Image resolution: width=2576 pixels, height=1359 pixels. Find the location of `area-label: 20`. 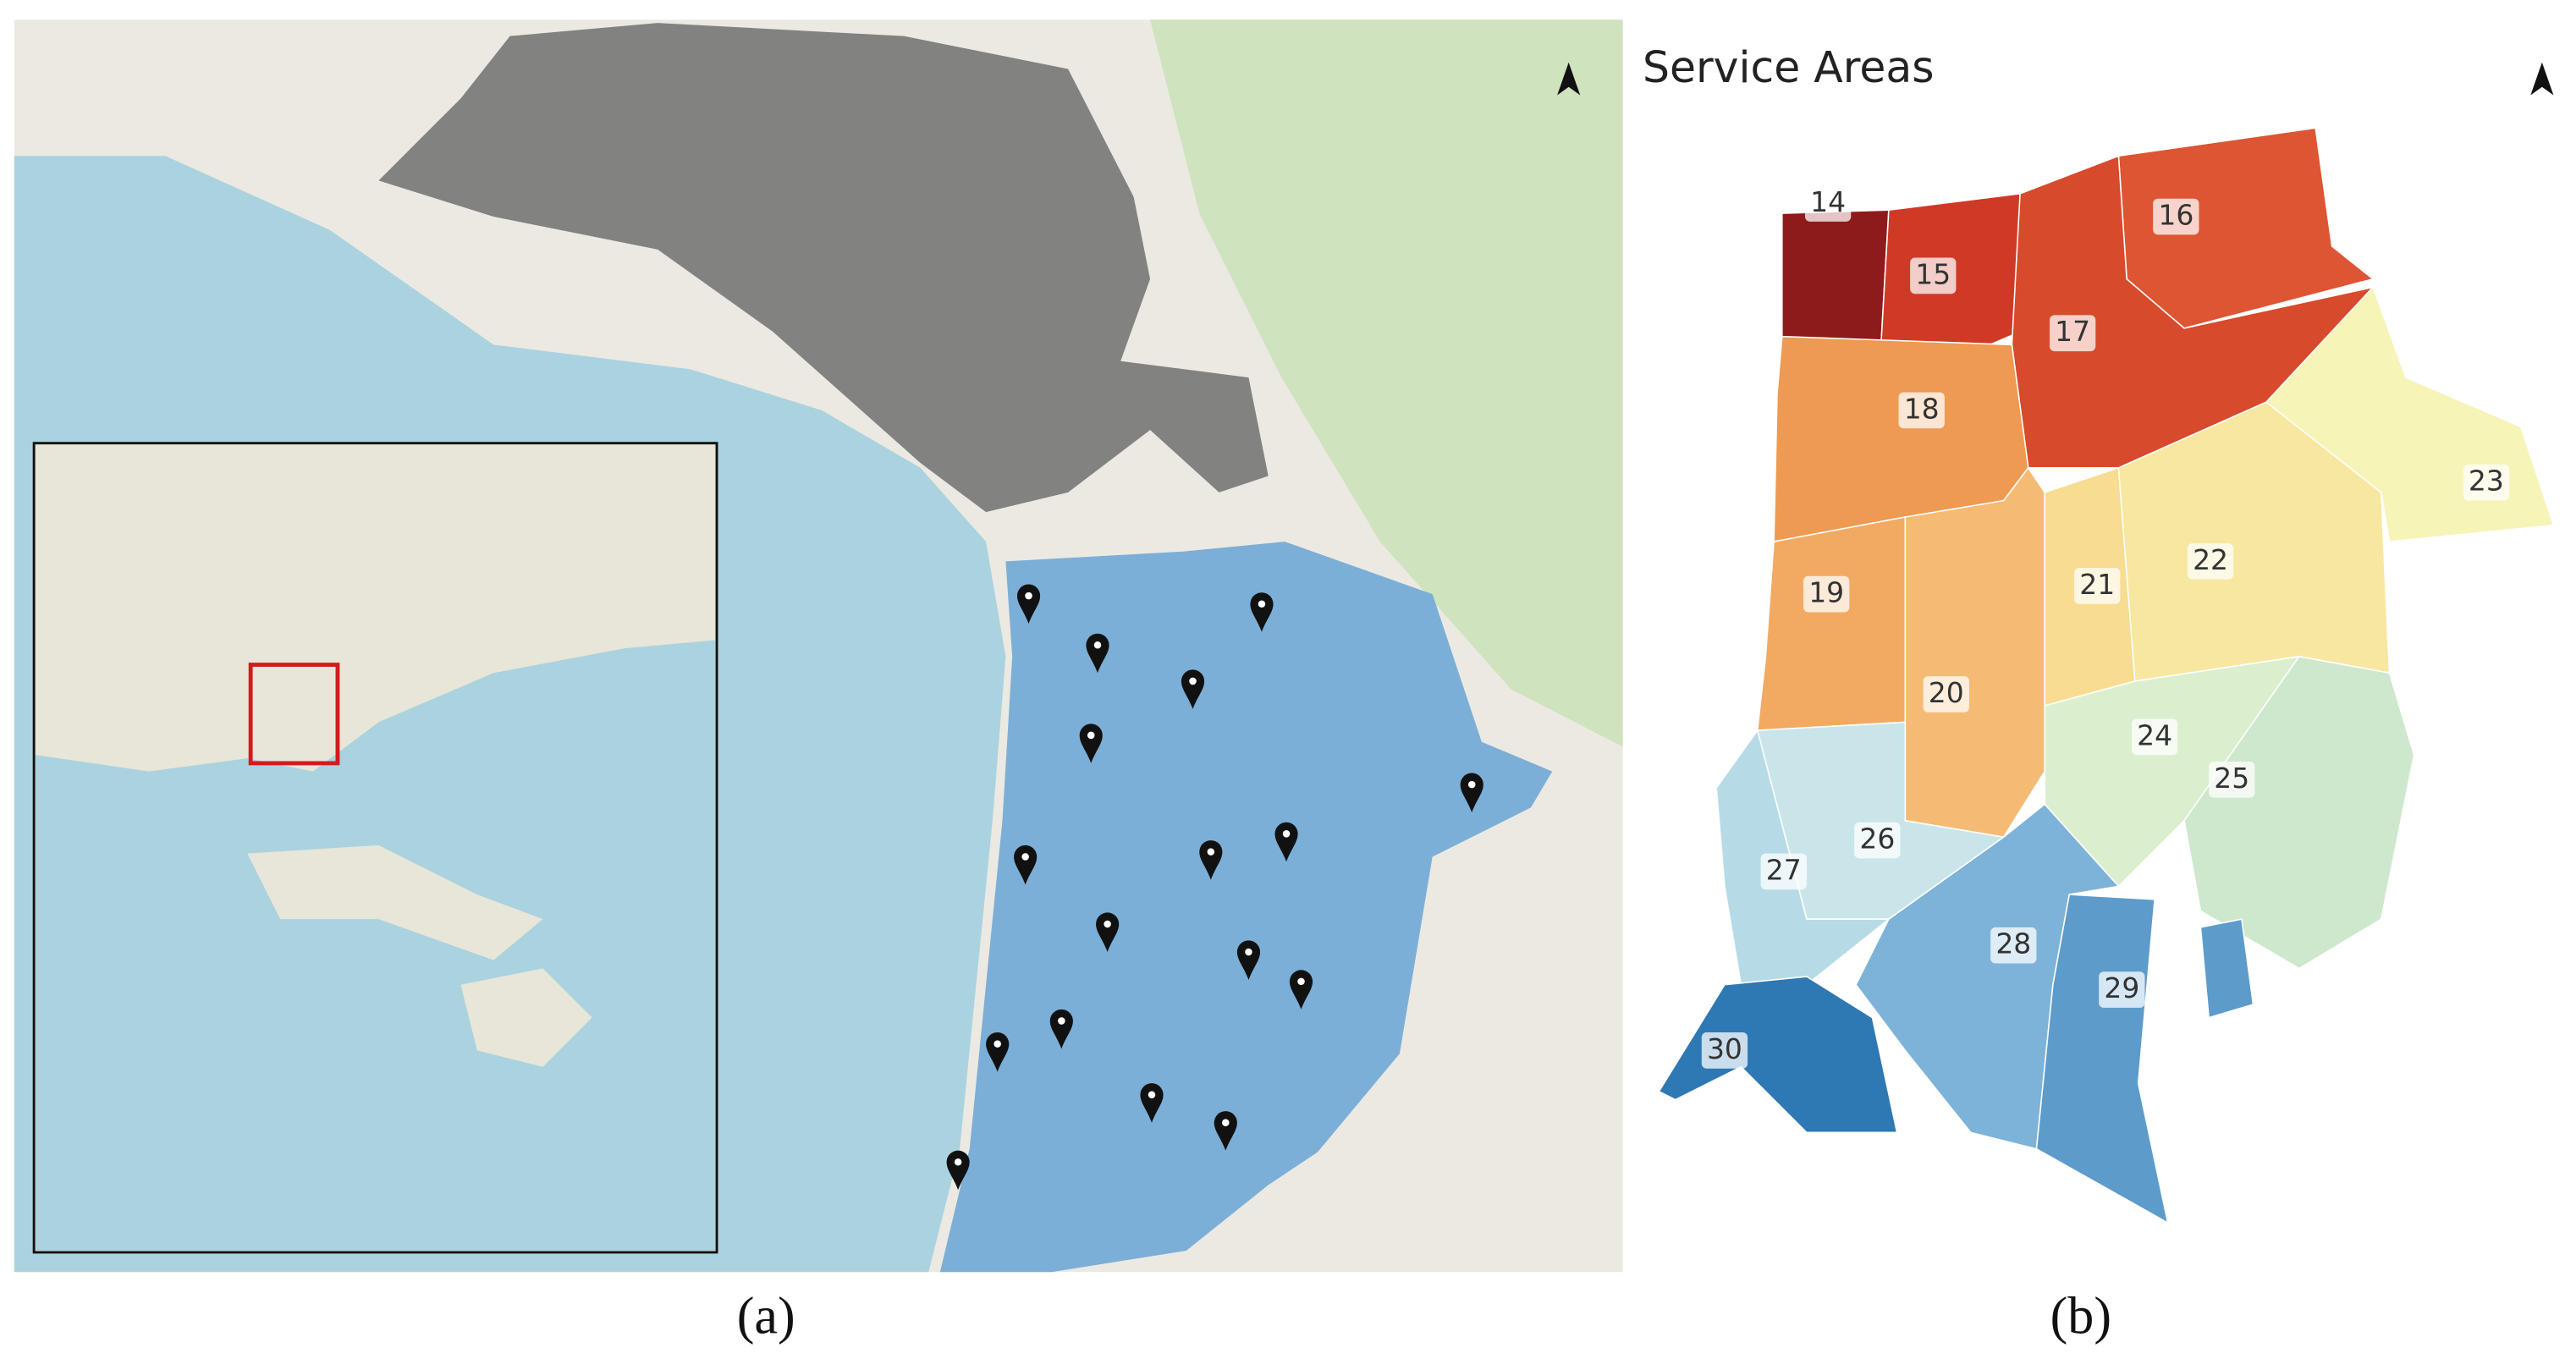

area-label: 20 is located at coordinates (1946, 693).